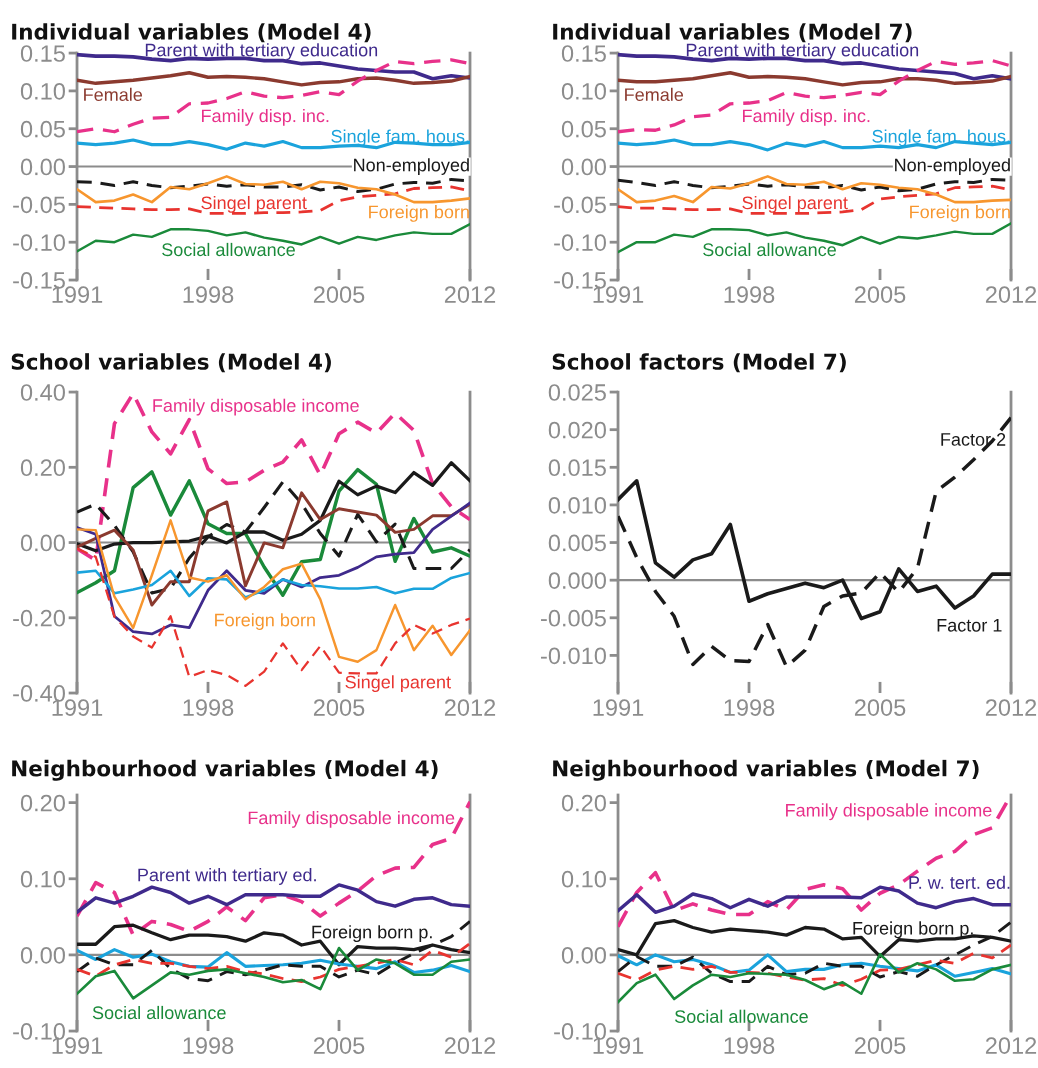 The width and height of the screenshot is (1038, 1068). Describe the element at coordinates (573, 618) in the screenshot. I see `y-tick-label: -0.005` at that location.